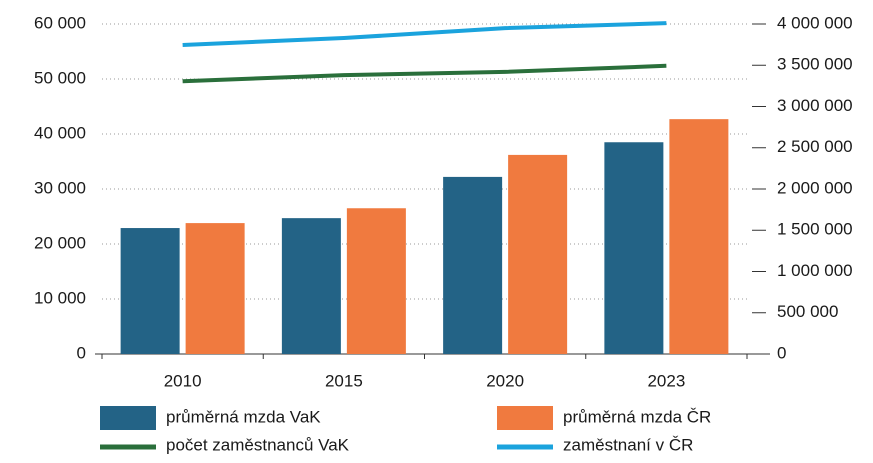 The height and width of the screenshot is (463, 873). Describe the element at coordinates (60, 187) in the screenshot. I see `y-tick-label: 30 000` at that location.